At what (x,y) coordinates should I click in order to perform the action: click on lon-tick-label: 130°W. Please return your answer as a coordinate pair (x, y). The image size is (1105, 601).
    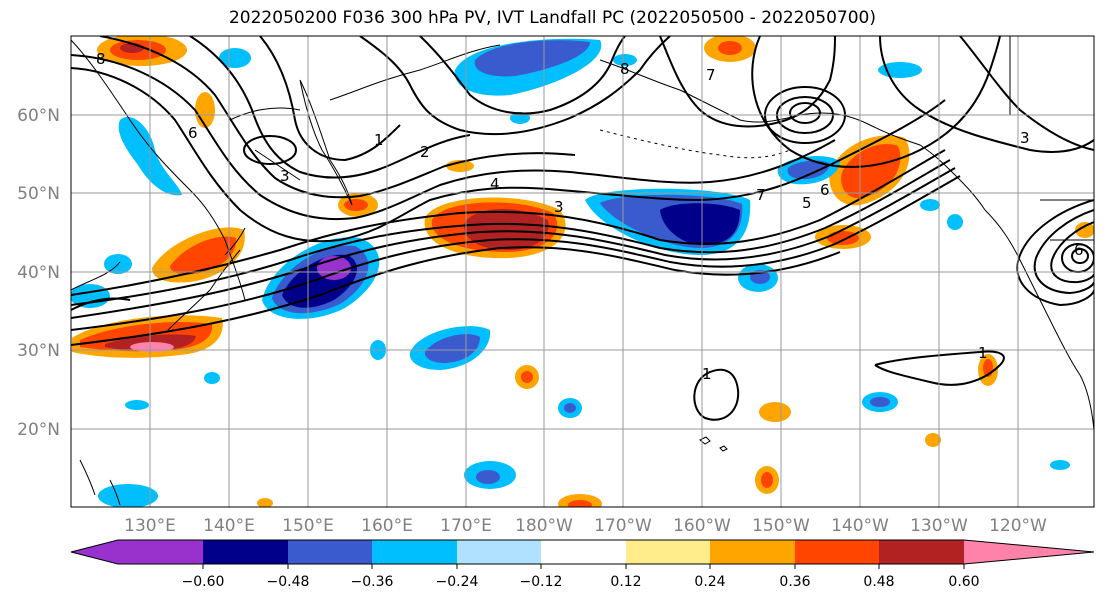
    Looking at the image, I should click on (939, 526).